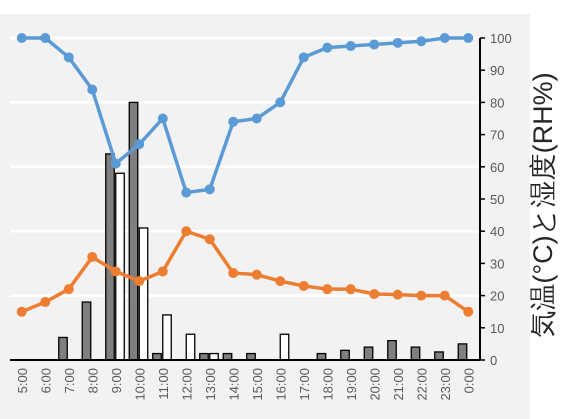  What do you see at coordinates (210, 384) in the screenshot?
I see `x-tick-label: 13:00` at bounding box center [210, 384].